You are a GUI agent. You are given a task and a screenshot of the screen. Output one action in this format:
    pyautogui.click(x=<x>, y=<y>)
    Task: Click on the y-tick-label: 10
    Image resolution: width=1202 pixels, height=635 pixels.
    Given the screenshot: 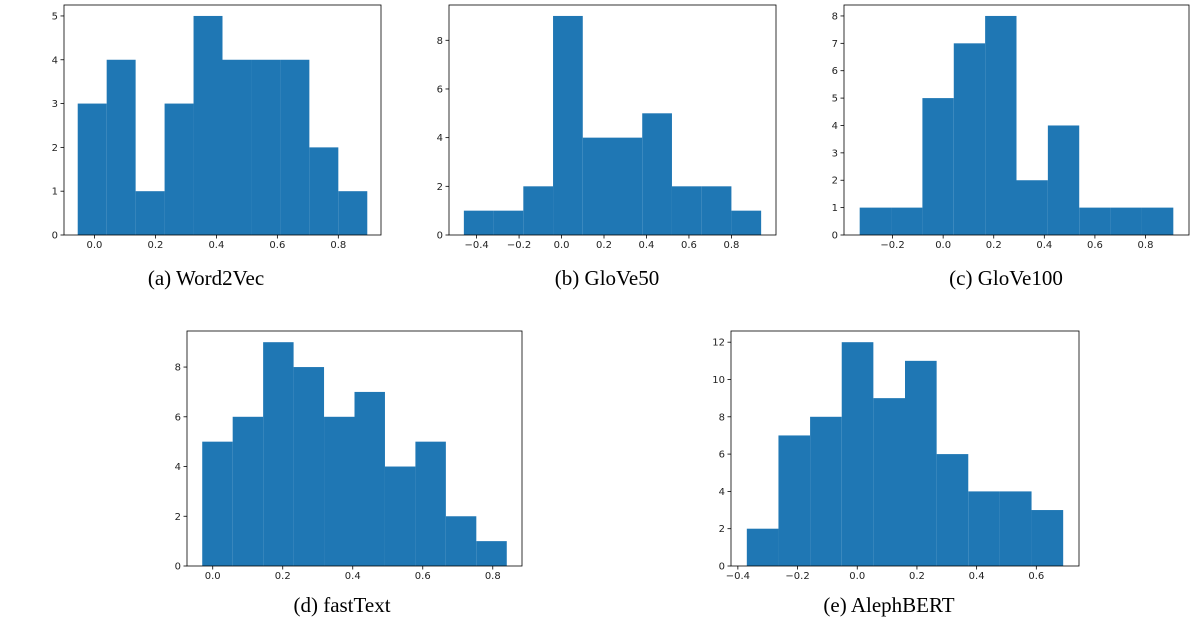 What is the action you would take?
    pyautogui.click(x=718, y=380)
    